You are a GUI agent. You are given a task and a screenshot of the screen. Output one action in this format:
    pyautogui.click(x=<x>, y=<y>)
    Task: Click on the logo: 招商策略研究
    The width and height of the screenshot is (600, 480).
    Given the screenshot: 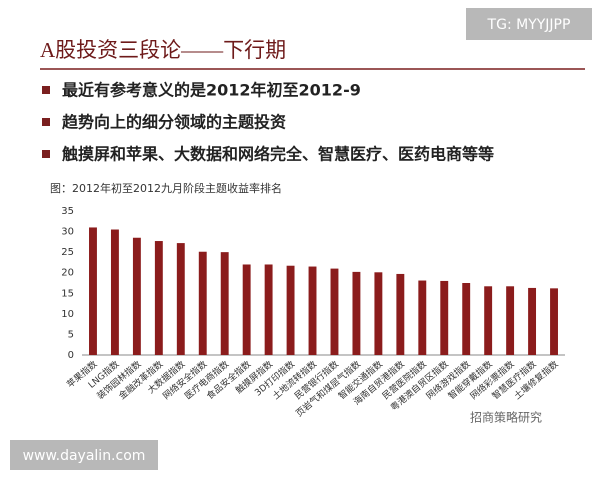 What is the action you would take?
    pyautogui.click(x=506, y=417)
    